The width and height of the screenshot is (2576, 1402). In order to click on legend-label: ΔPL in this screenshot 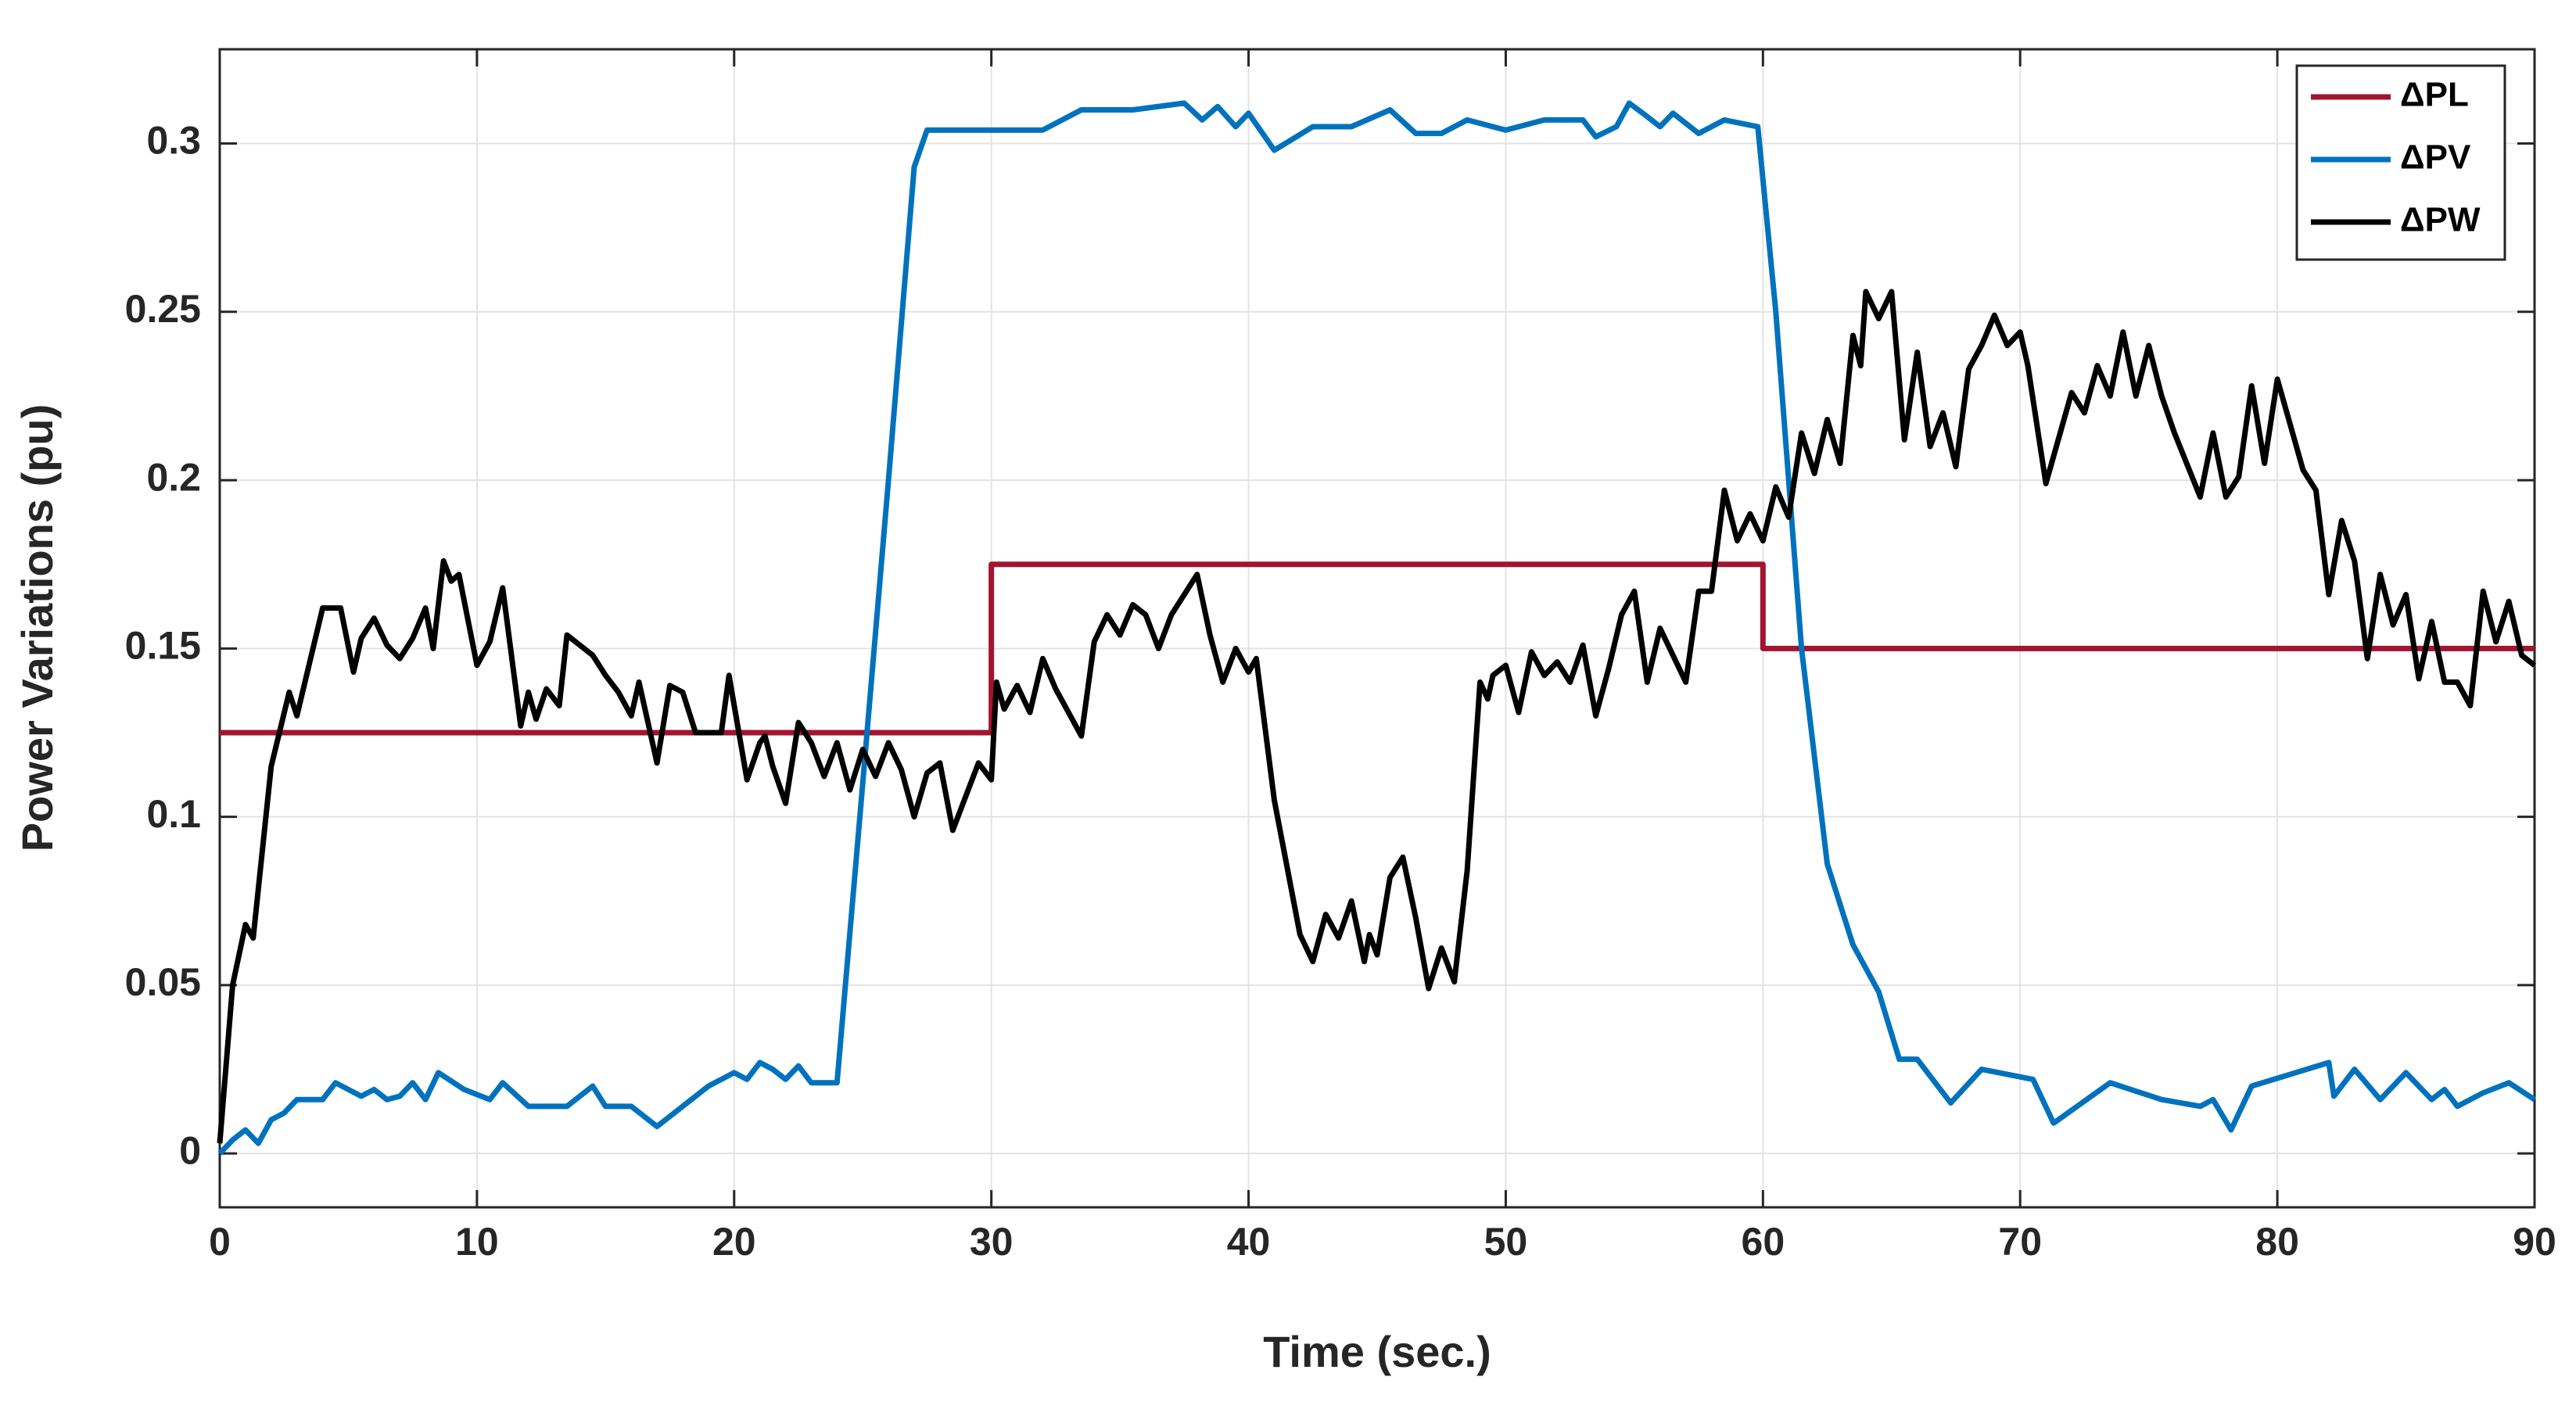, I will do `click(2434, 95)`.